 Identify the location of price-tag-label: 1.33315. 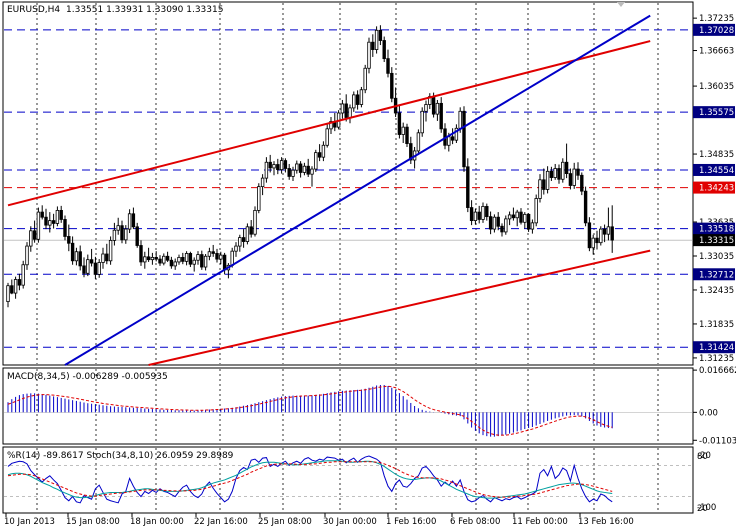
(716, 241).